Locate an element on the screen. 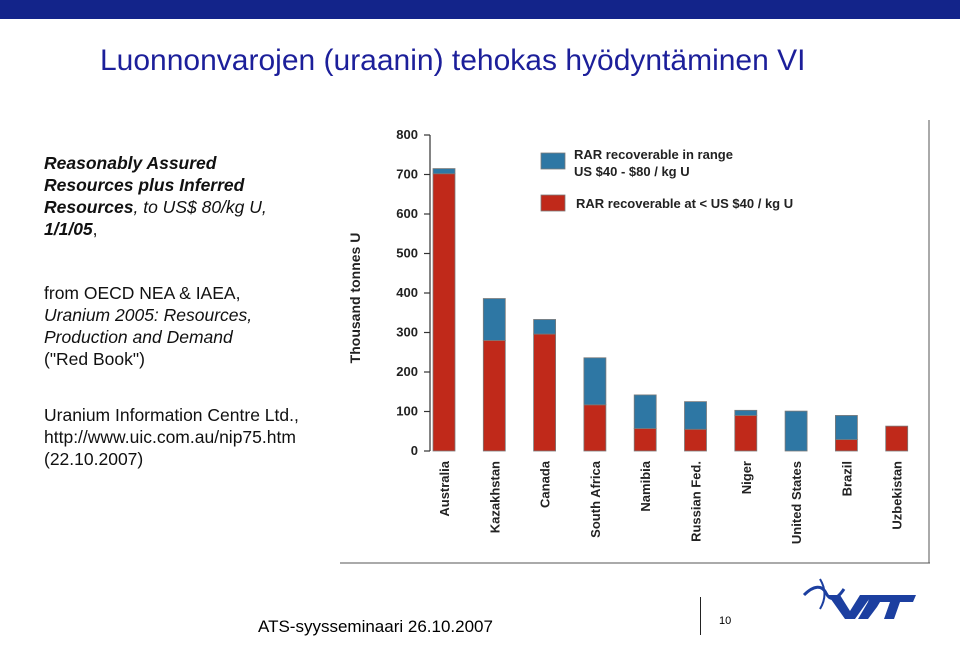 The image size is (960, 645). top-bar is located at coordinates (480, 9).